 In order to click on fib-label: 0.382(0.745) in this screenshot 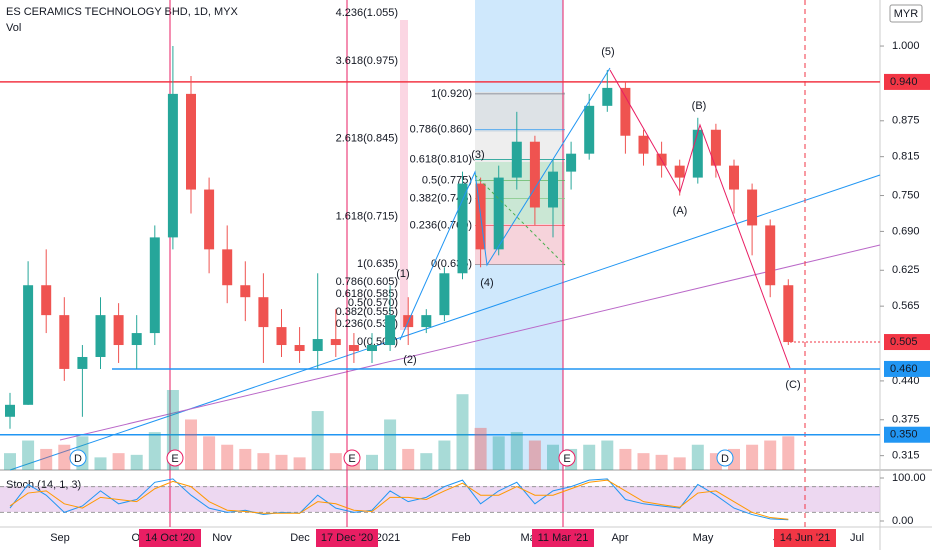, I will do `click(441, 198)`.